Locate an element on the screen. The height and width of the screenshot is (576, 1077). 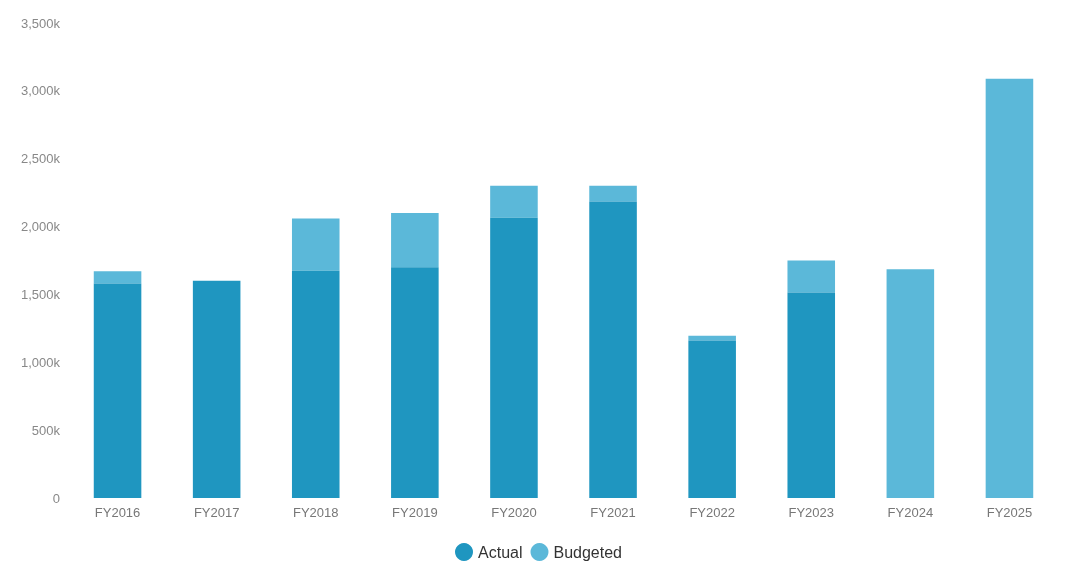
x-tick-label: FY2021 is located at coordinates (613, 512).